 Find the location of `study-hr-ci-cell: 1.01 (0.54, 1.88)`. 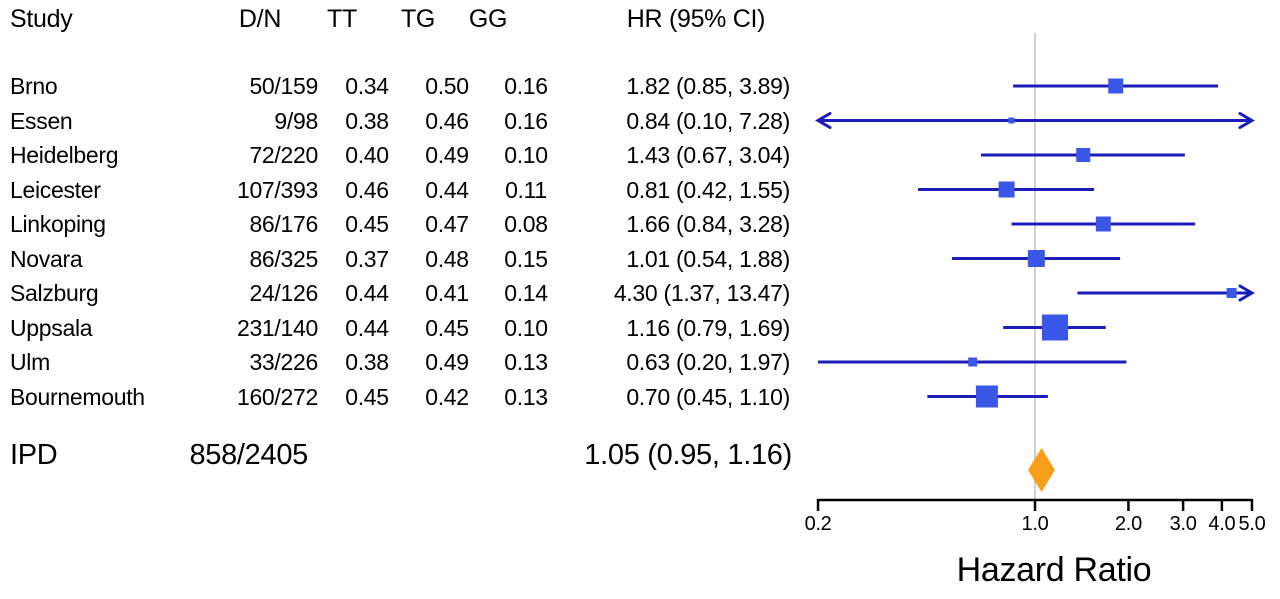

study-hr-ci-cell: 1.01 (0.54, 1.88) is located at coordinates (708, 258).